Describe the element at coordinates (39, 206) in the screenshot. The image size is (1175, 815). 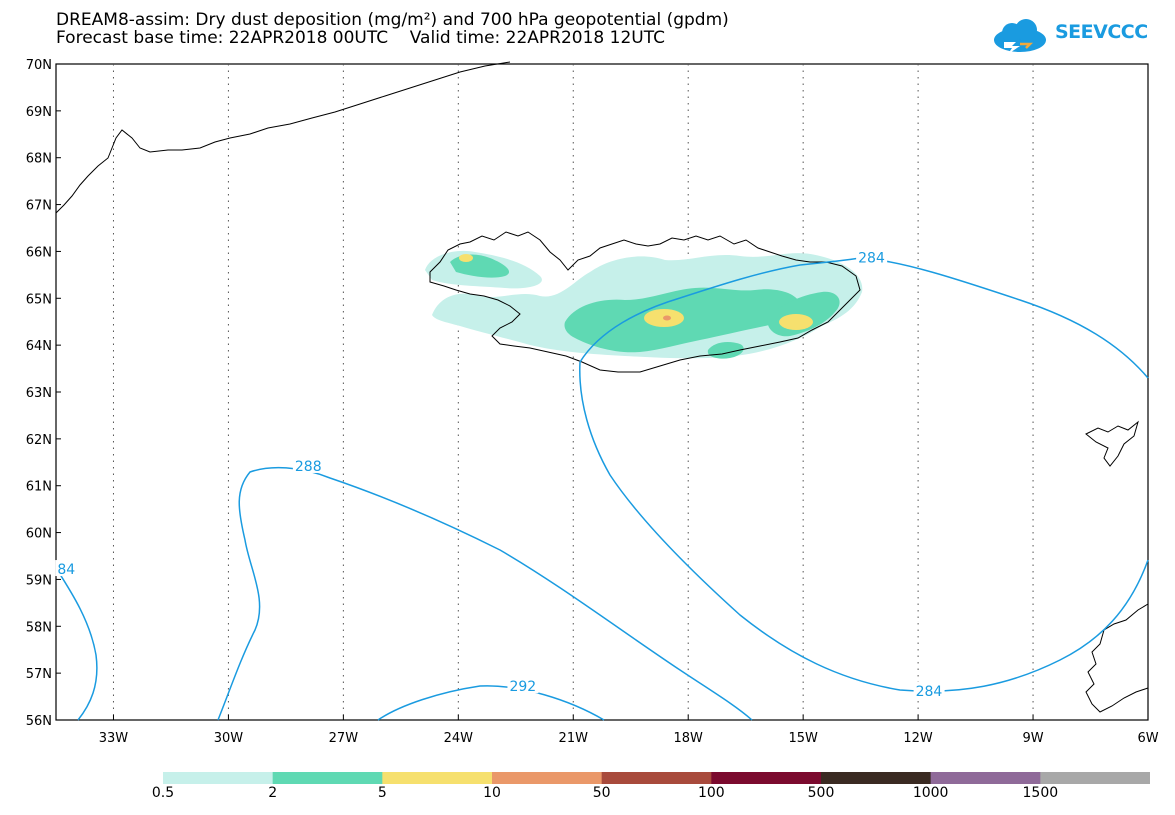
I see `lat-label: 67N` at that location.